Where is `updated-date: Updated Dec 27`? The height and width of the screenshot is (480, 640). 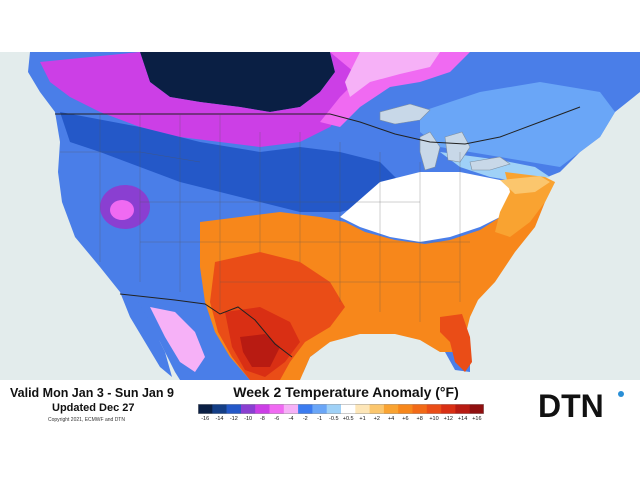
updated-date: Updated Dec 27 is located at coordinates (93, 408).